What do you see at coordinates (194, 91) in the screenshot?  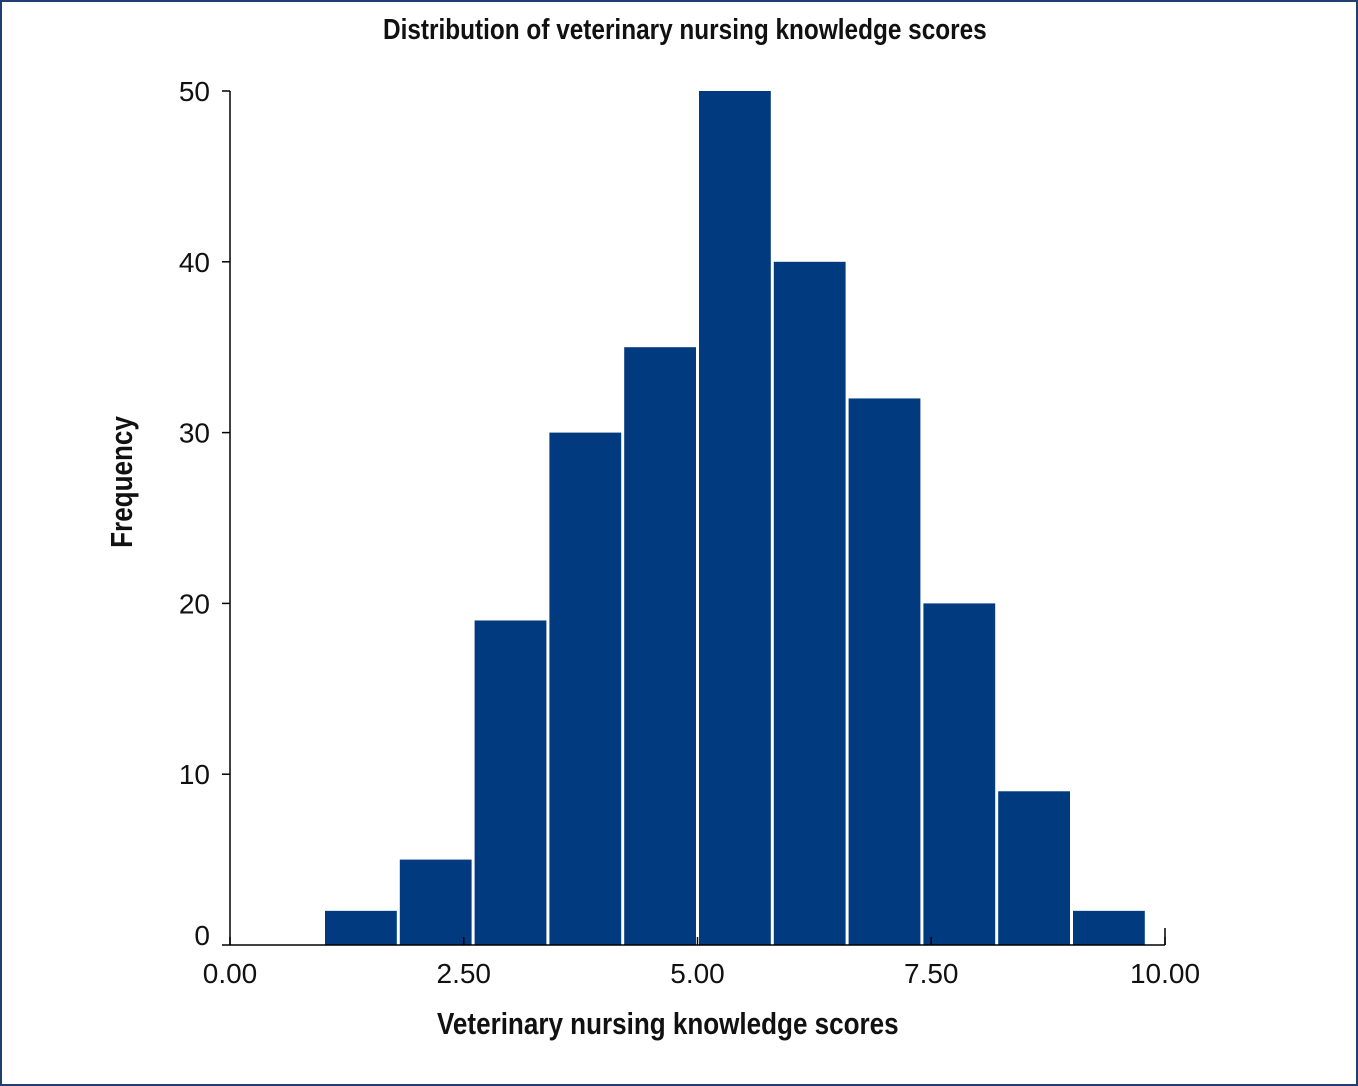 I see `y-tick-label-5: 50` at bounding box center [194, 91].